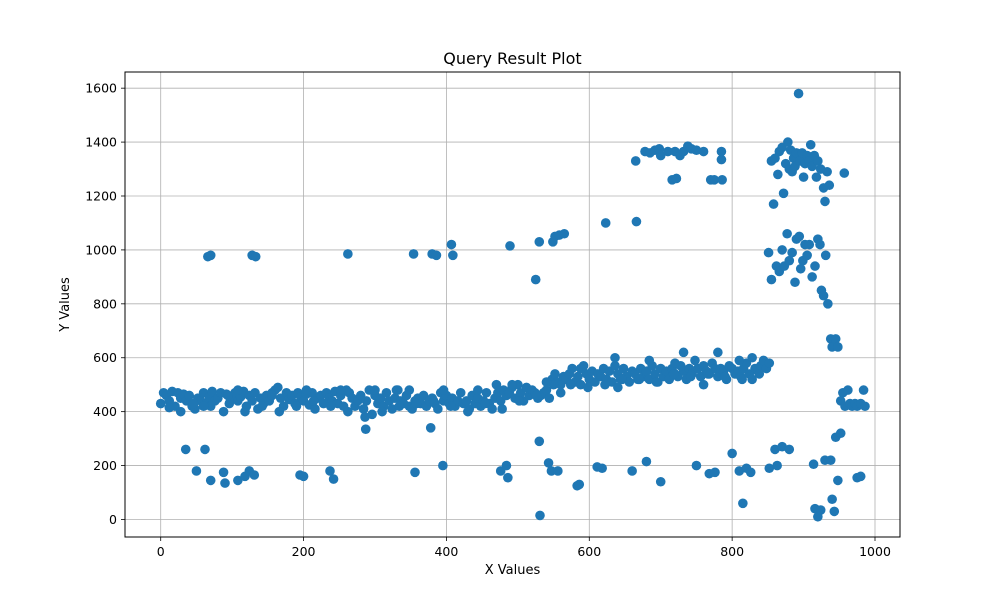 This screenshot has height=600, width=1000. I want to click on x-tick-label: 0, so click(161, 551).